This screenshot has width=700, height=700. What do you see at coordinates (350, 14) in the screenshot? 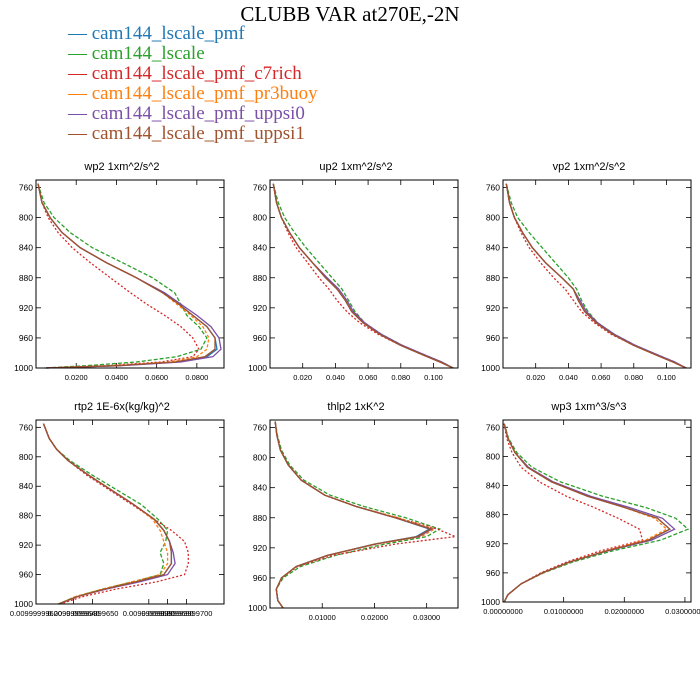
I see `figure-title: CLUBB VAR at270E,-2N` at bounding box center [350, 14].